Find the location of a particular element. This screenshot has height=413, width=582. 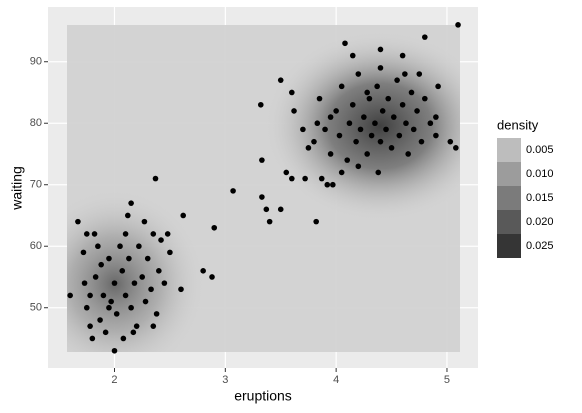

x-tick-label: 3 is located at coordinates (225, 380).